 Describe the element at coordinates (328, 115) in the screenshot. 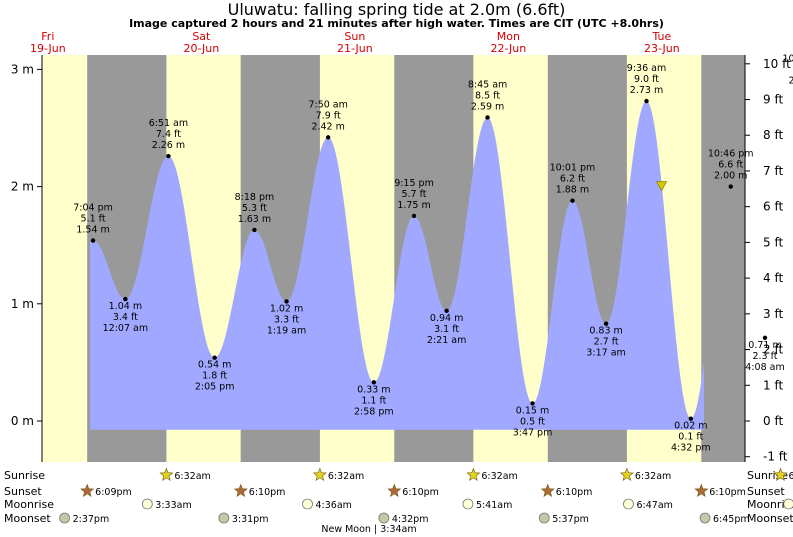

I see `high-tide-label: 7.9 ft` at that location.